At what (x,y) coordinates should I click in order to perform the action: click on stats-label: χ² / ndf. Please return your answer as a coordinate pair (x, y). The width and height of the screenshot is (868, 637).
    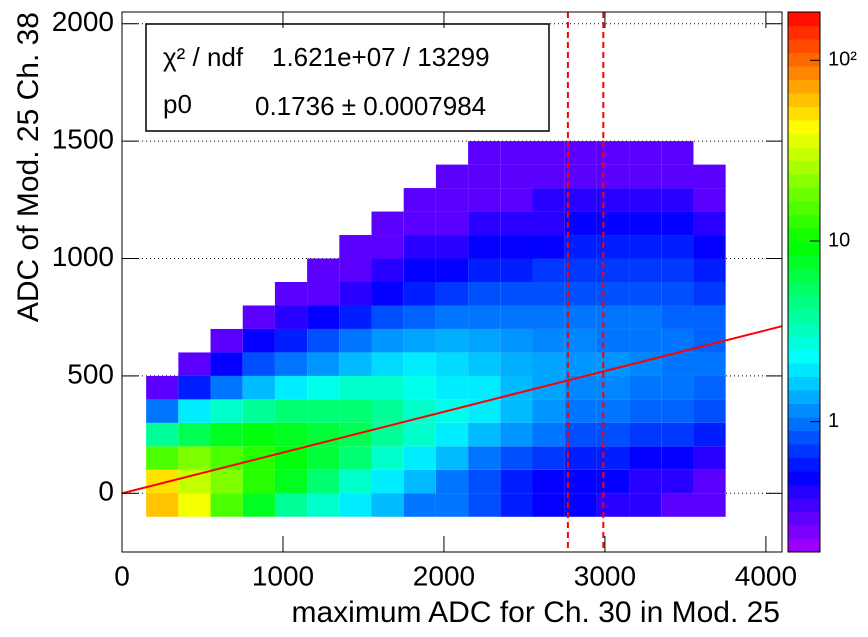
    Looking at the image, I should click on (203, 57).